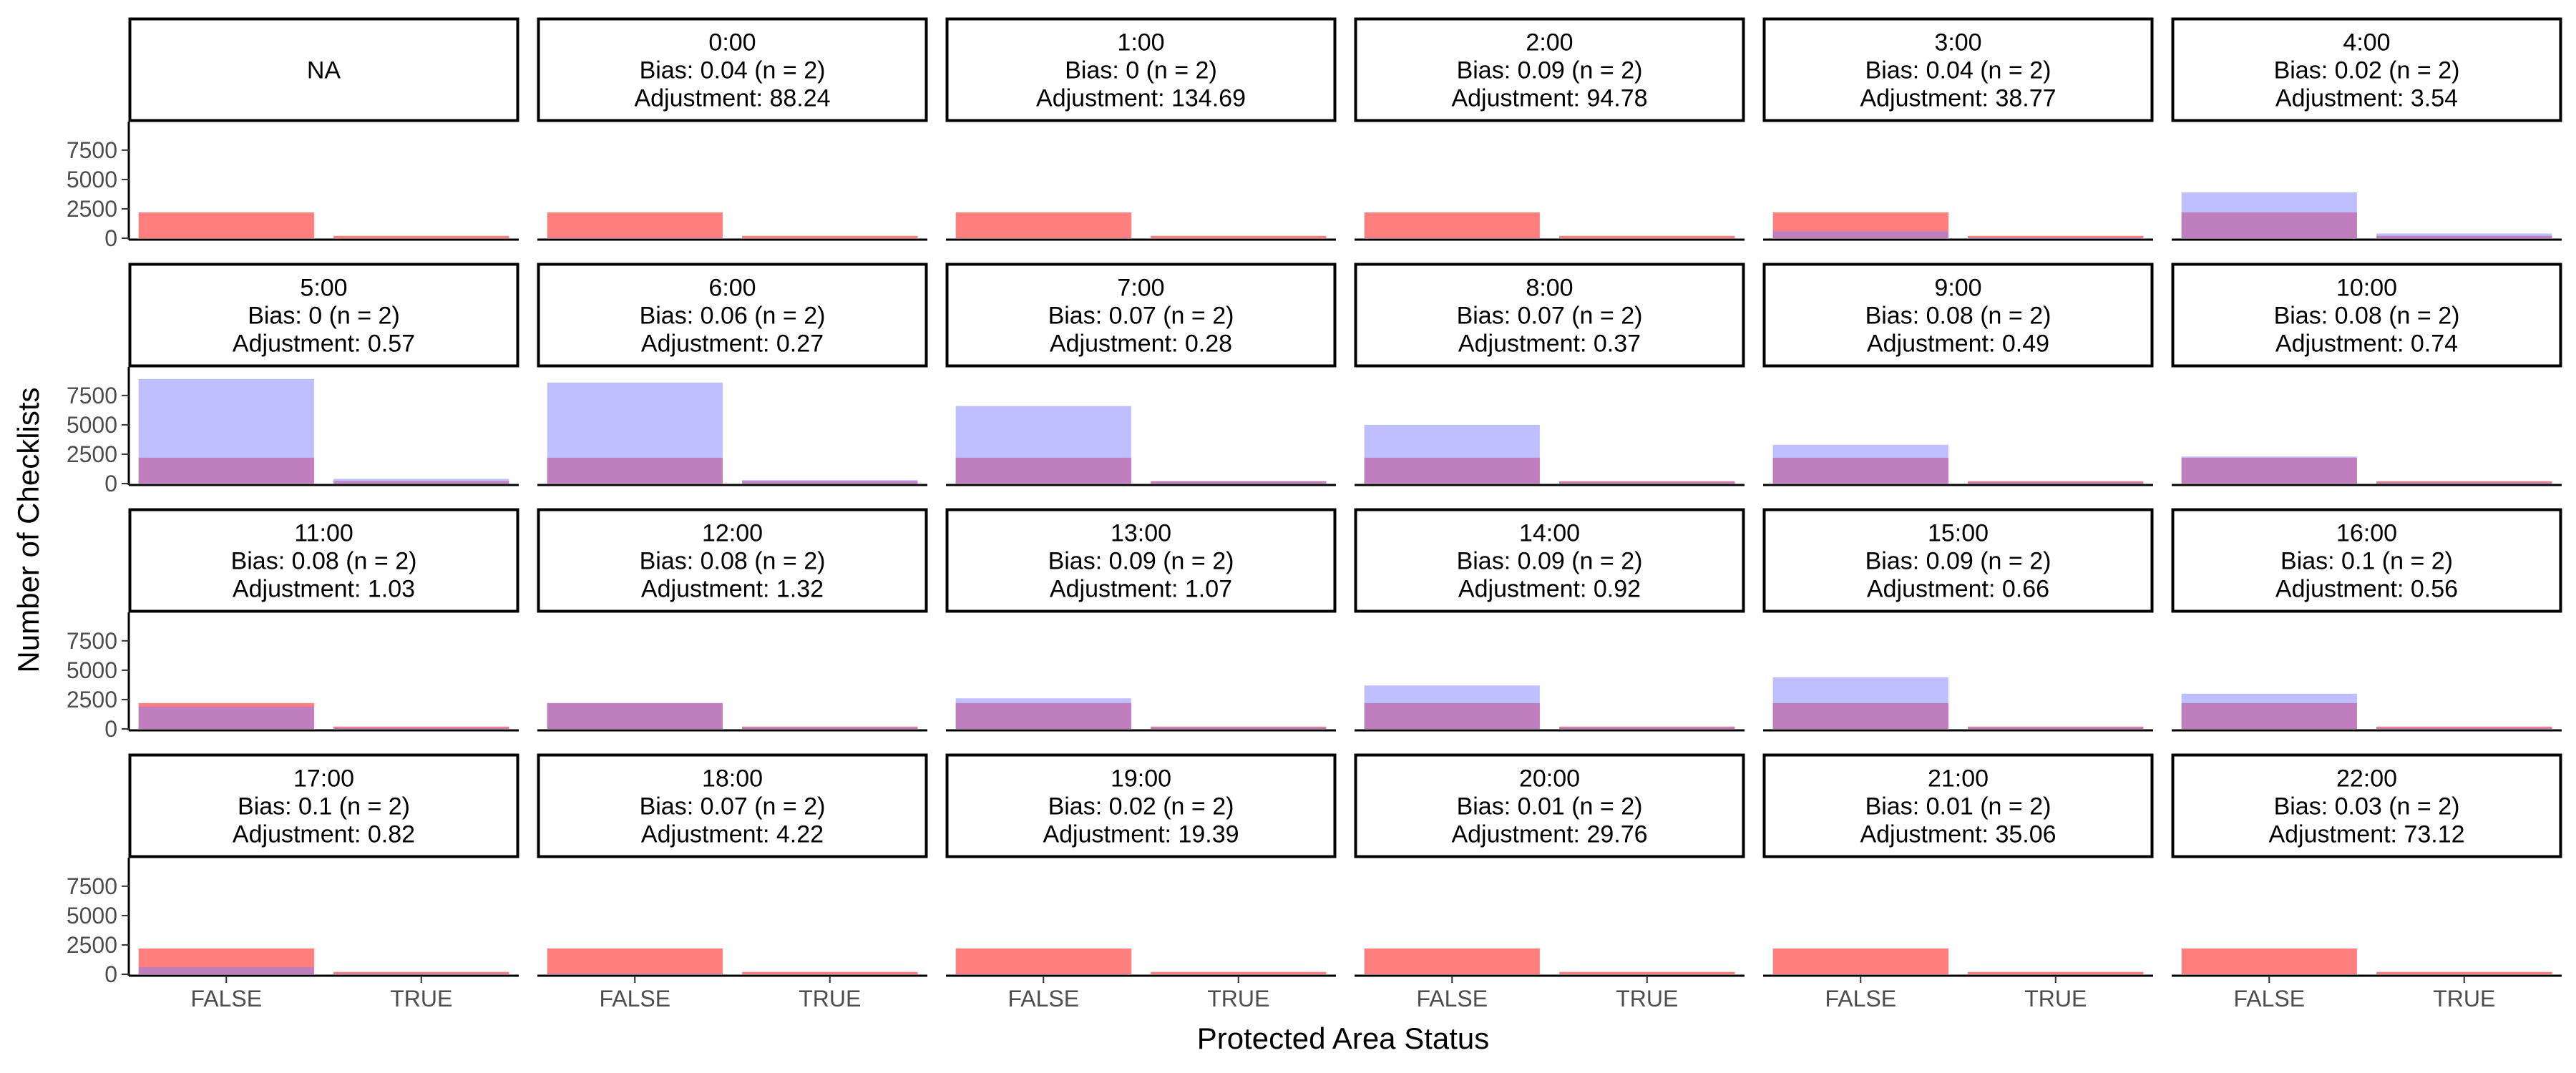  What do you see at coordinates (1957, 288) in the screenshot?
I see `facet-label: 9:00` at bounding box center [1957, 288].